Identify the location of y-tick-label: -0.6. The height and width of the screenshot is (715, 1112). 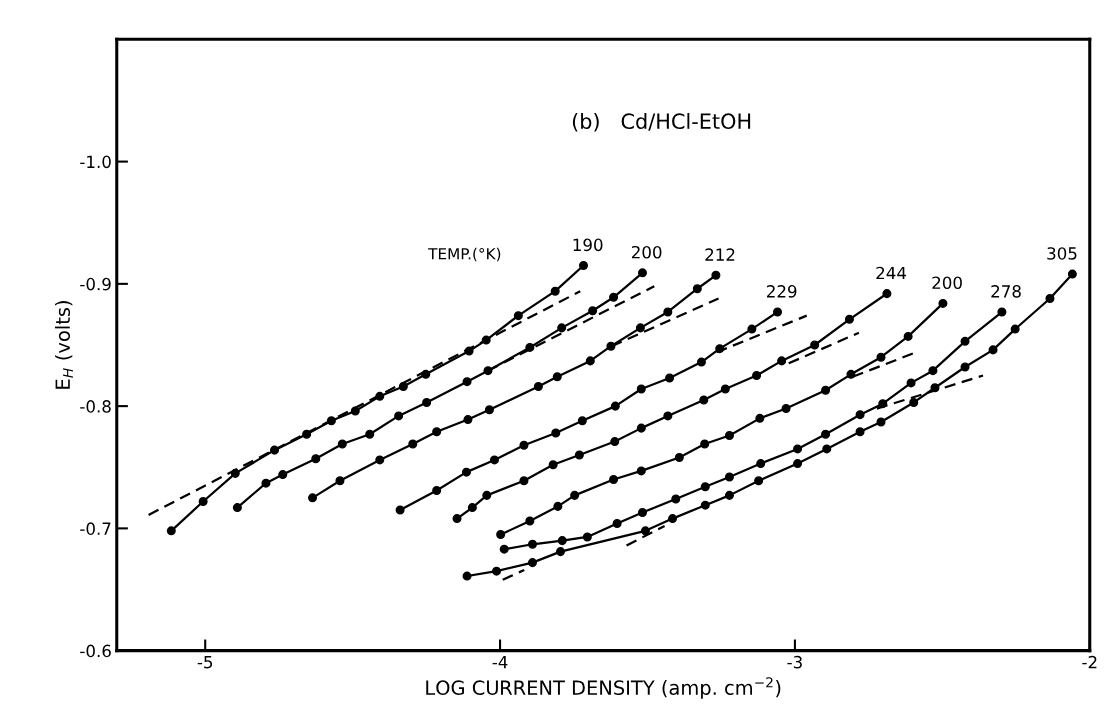
(95, 651).